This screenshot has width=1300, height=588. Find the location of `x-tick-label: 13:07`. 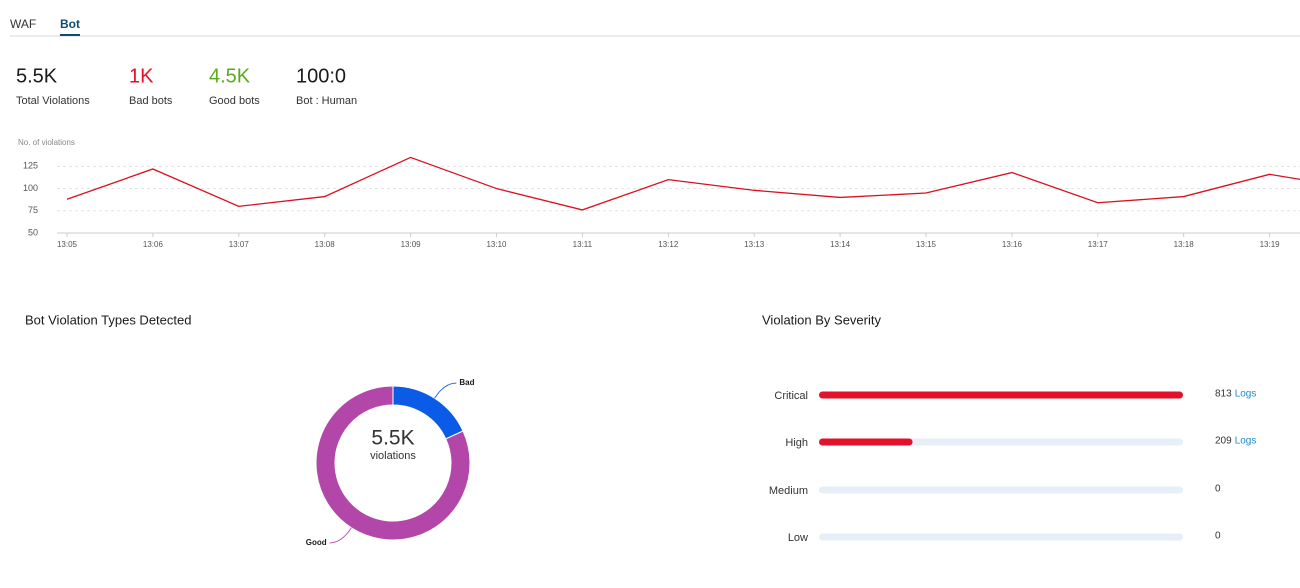

x-tick-label: 13:07 is located at coordinates (239, 244).